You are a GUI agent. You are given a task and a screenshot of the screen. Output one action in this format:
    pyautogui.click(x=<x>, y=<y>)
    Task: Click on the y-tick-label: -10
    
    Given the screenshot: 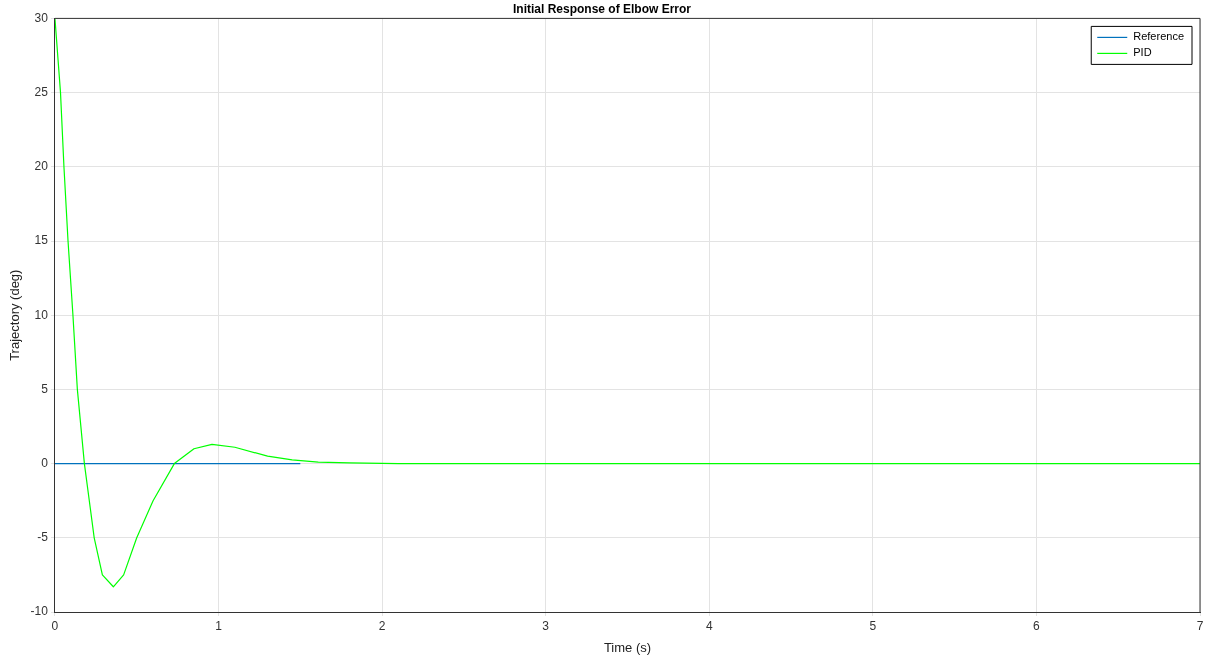 What is the action you would take?
    pyautogui.click(x=39, y=611)
    